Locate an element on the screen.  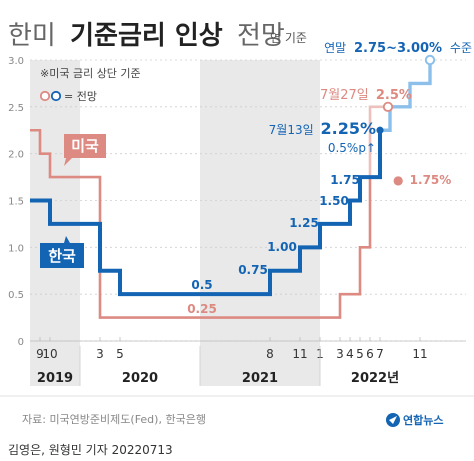
year-end-annotation: 연말 2.75~3.00% 수준 is located at coordinates (398, 48).